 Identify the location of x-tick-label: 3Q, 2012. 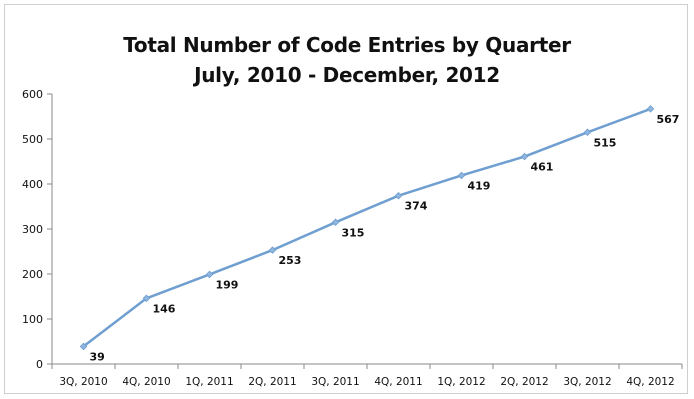
(587, 382).